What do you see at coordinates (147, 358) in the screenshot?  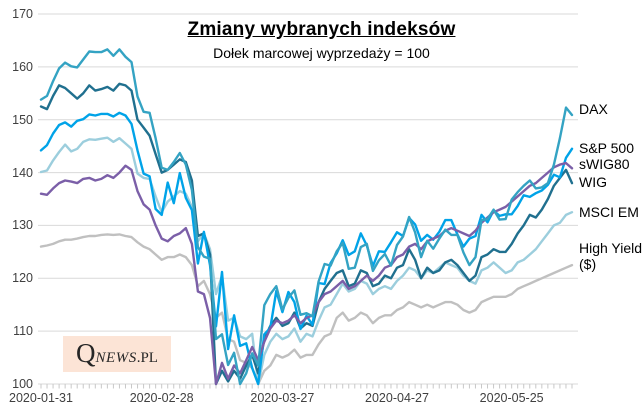 I see `logo-pl: .PL` at bounding box center [147, 358].